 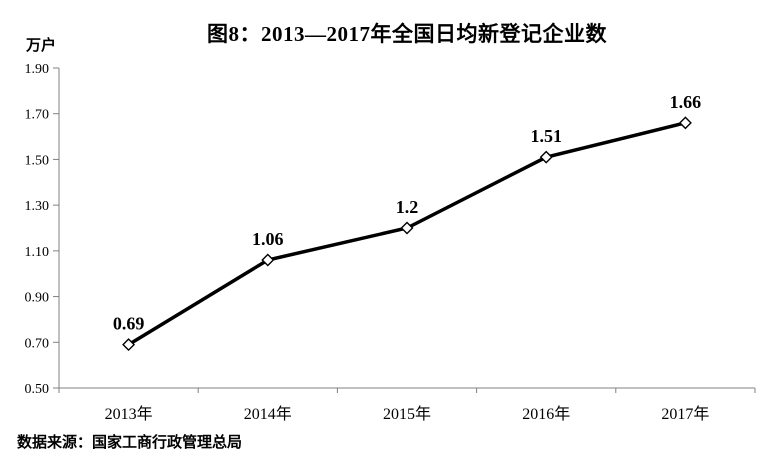 I want to click on data-point-label: 1.51, so click(x=546, y=136).